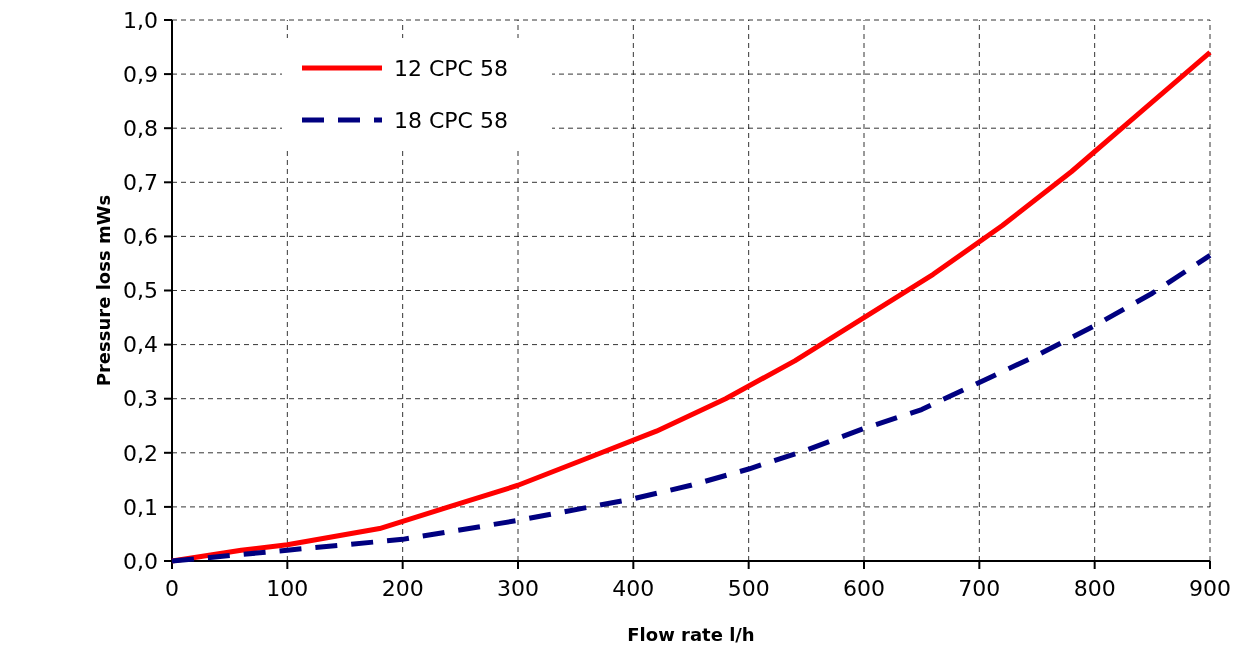  I want to click on x-tick-label: 300, so click(518, 588).